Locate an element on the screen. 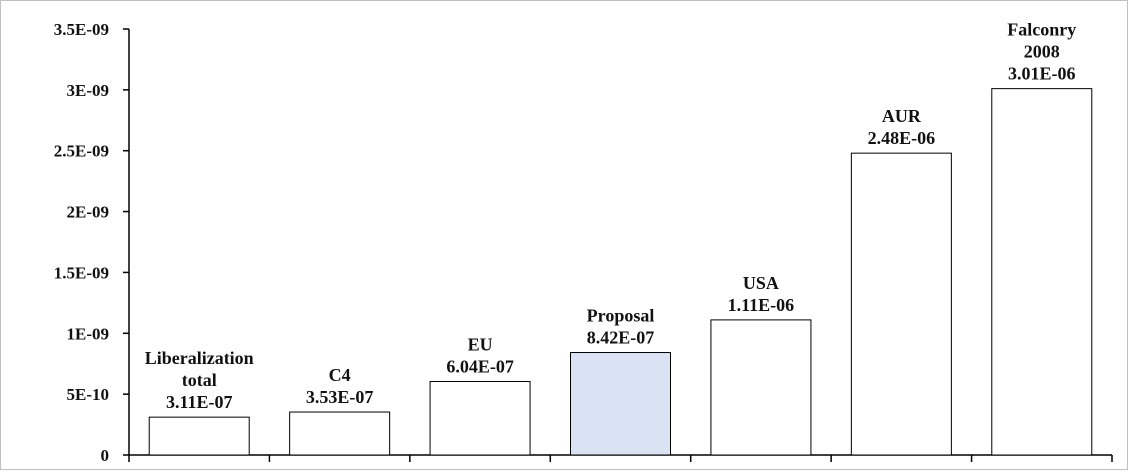 The image size is (1135, 475). bar-label-line: Falconry is located at coordinates (1041, 30).